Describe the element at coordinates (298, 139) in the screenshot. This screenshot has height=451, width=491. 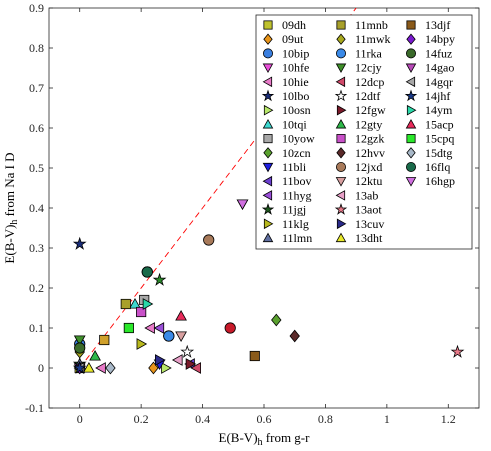
I see `legend-label: 10yow` at that location.